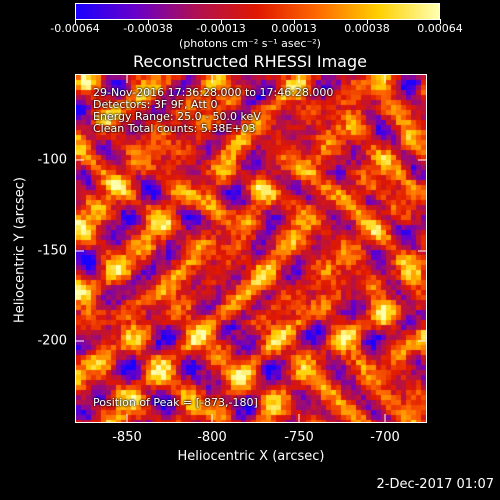  I want to click on annotation-peak-position: Position of Peak = [-873,-180], so click(175, 402).